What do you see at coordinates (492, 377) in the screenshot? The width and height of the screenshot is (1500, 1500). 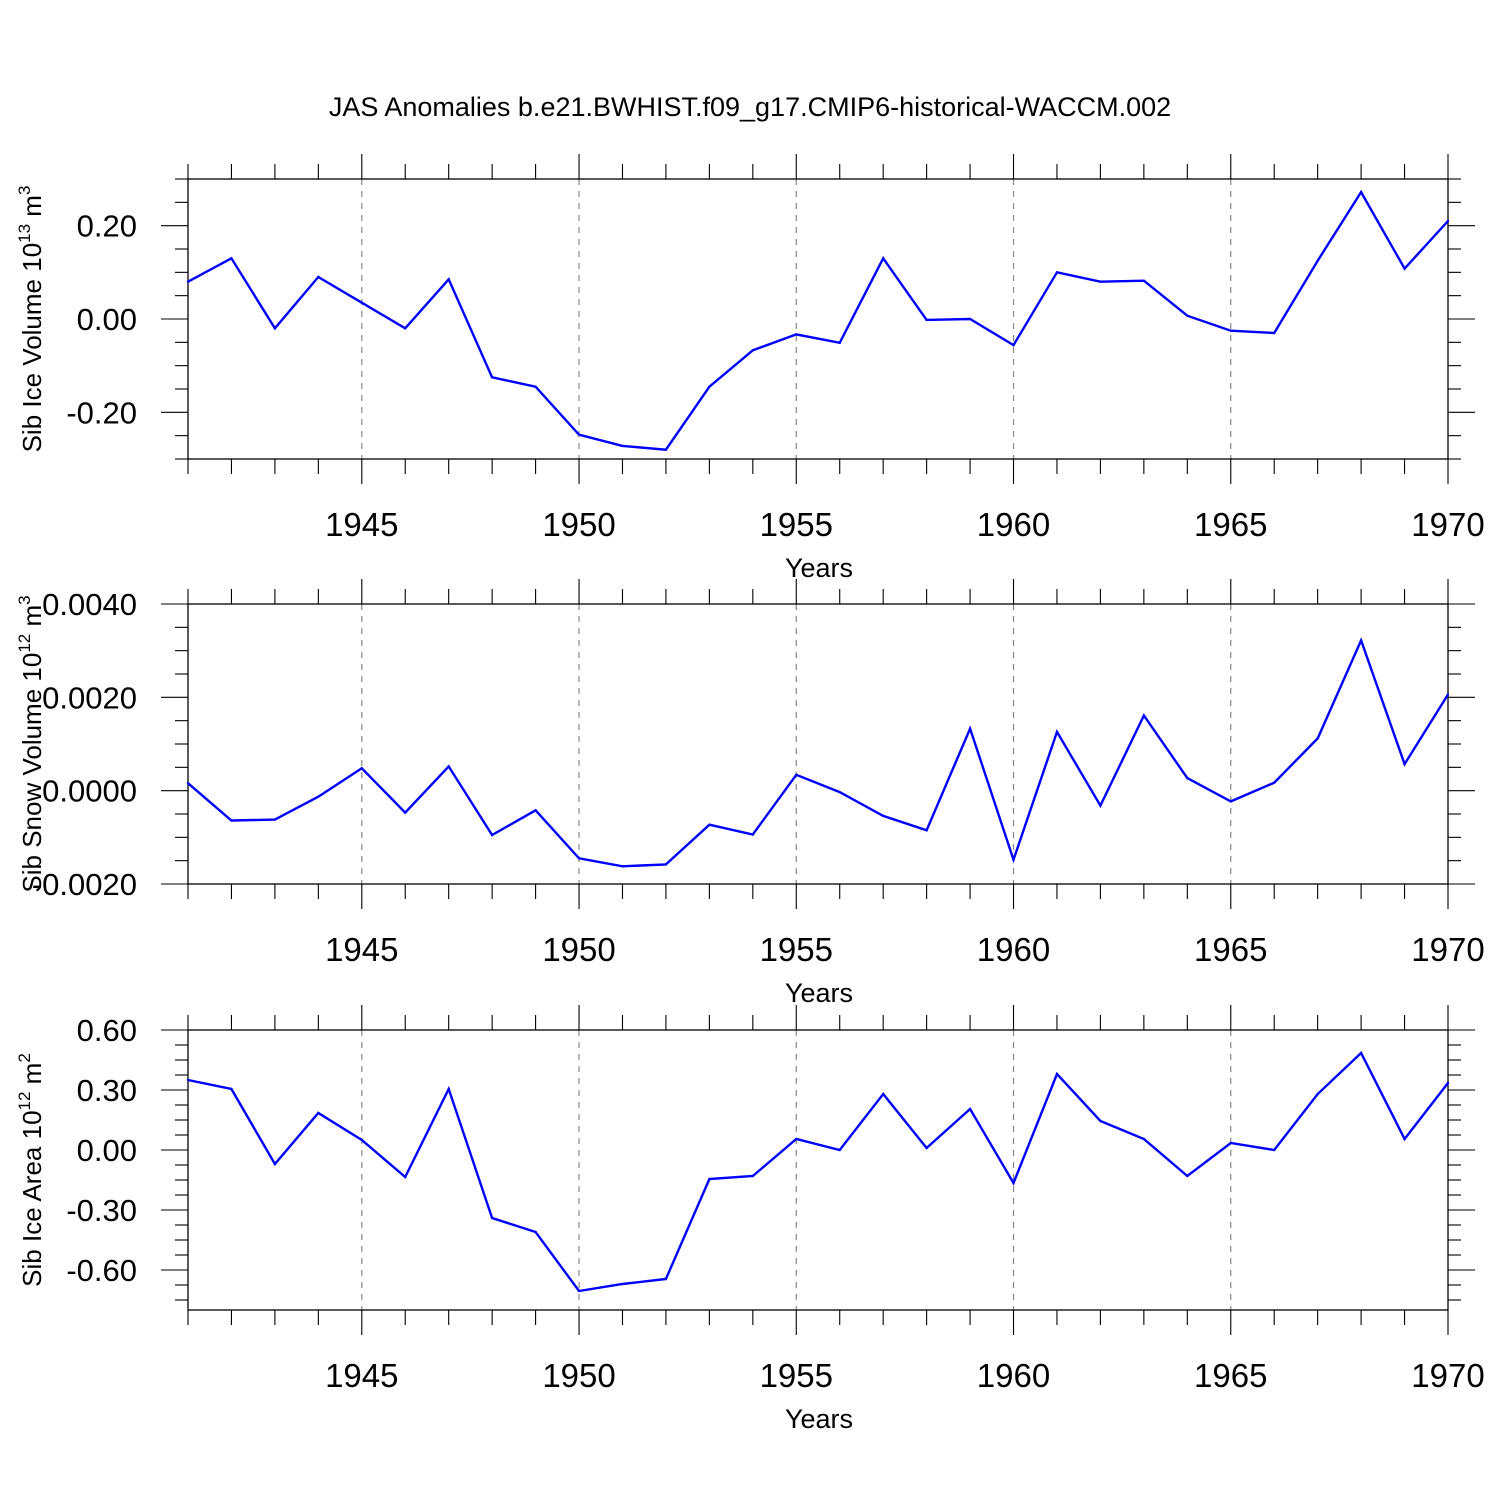 I see `data-point-1948` at bounding box center [492, 377].